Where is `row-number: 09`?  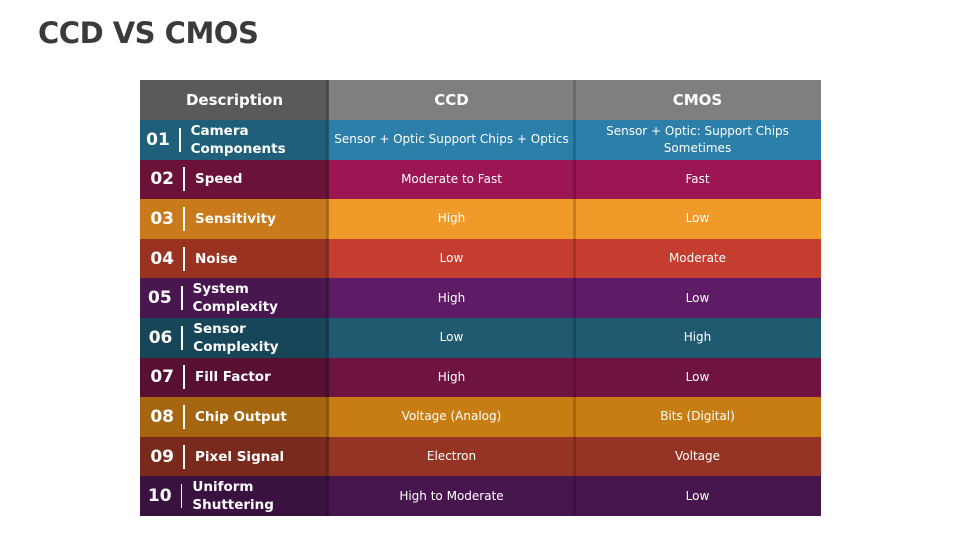 row-number: 09 is located at coordinates (162, 456).